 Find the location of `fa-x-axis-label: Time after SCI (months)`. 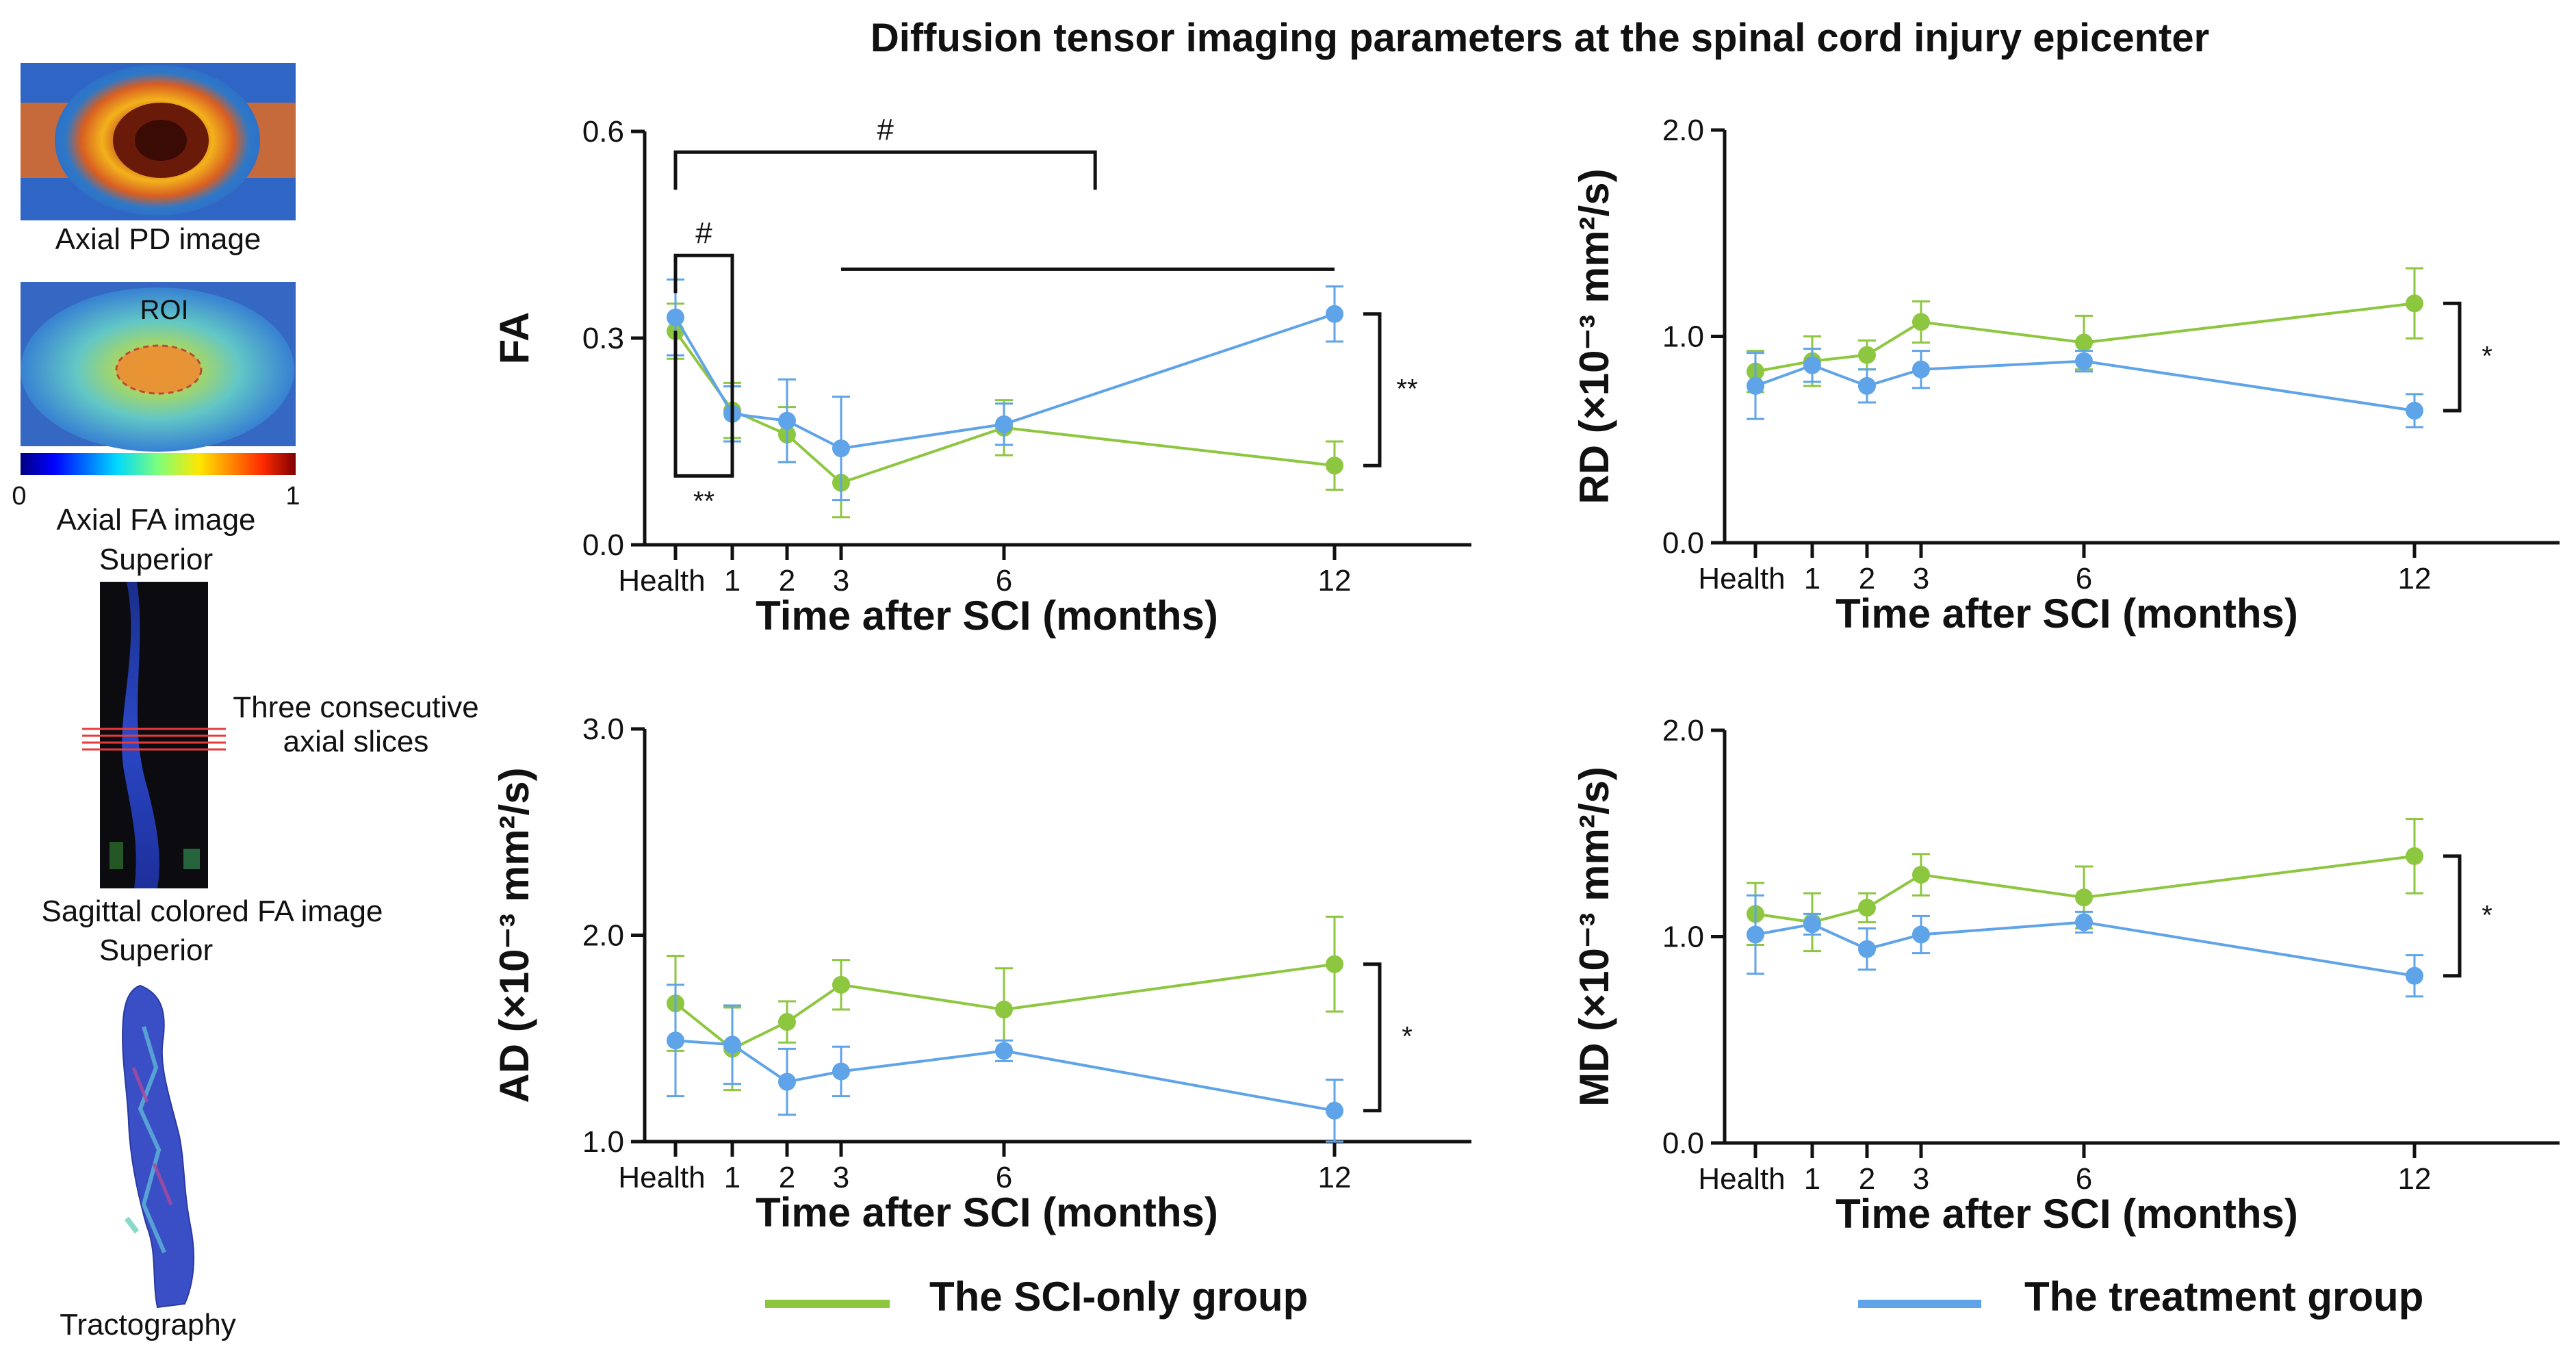

fa-x-axis-label: Time after SCI (months) is located at coordinates (987, 616).